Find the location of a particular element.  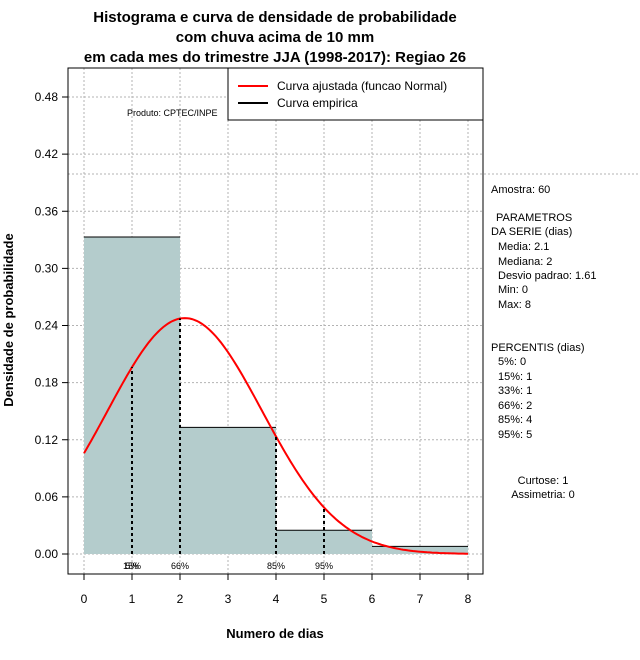

legend-fit-label: Curva ajustada (funcao Normal) is located at coordinates (362, 86).